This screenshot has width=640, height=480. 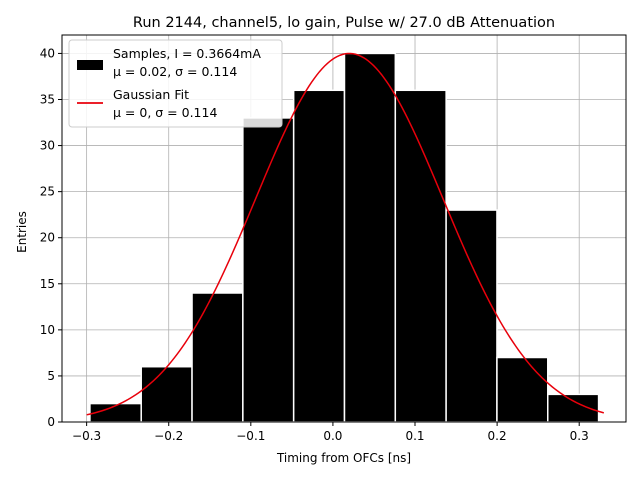 I want to click on y-tick-label-2: 10, so click(x=47, y=330).